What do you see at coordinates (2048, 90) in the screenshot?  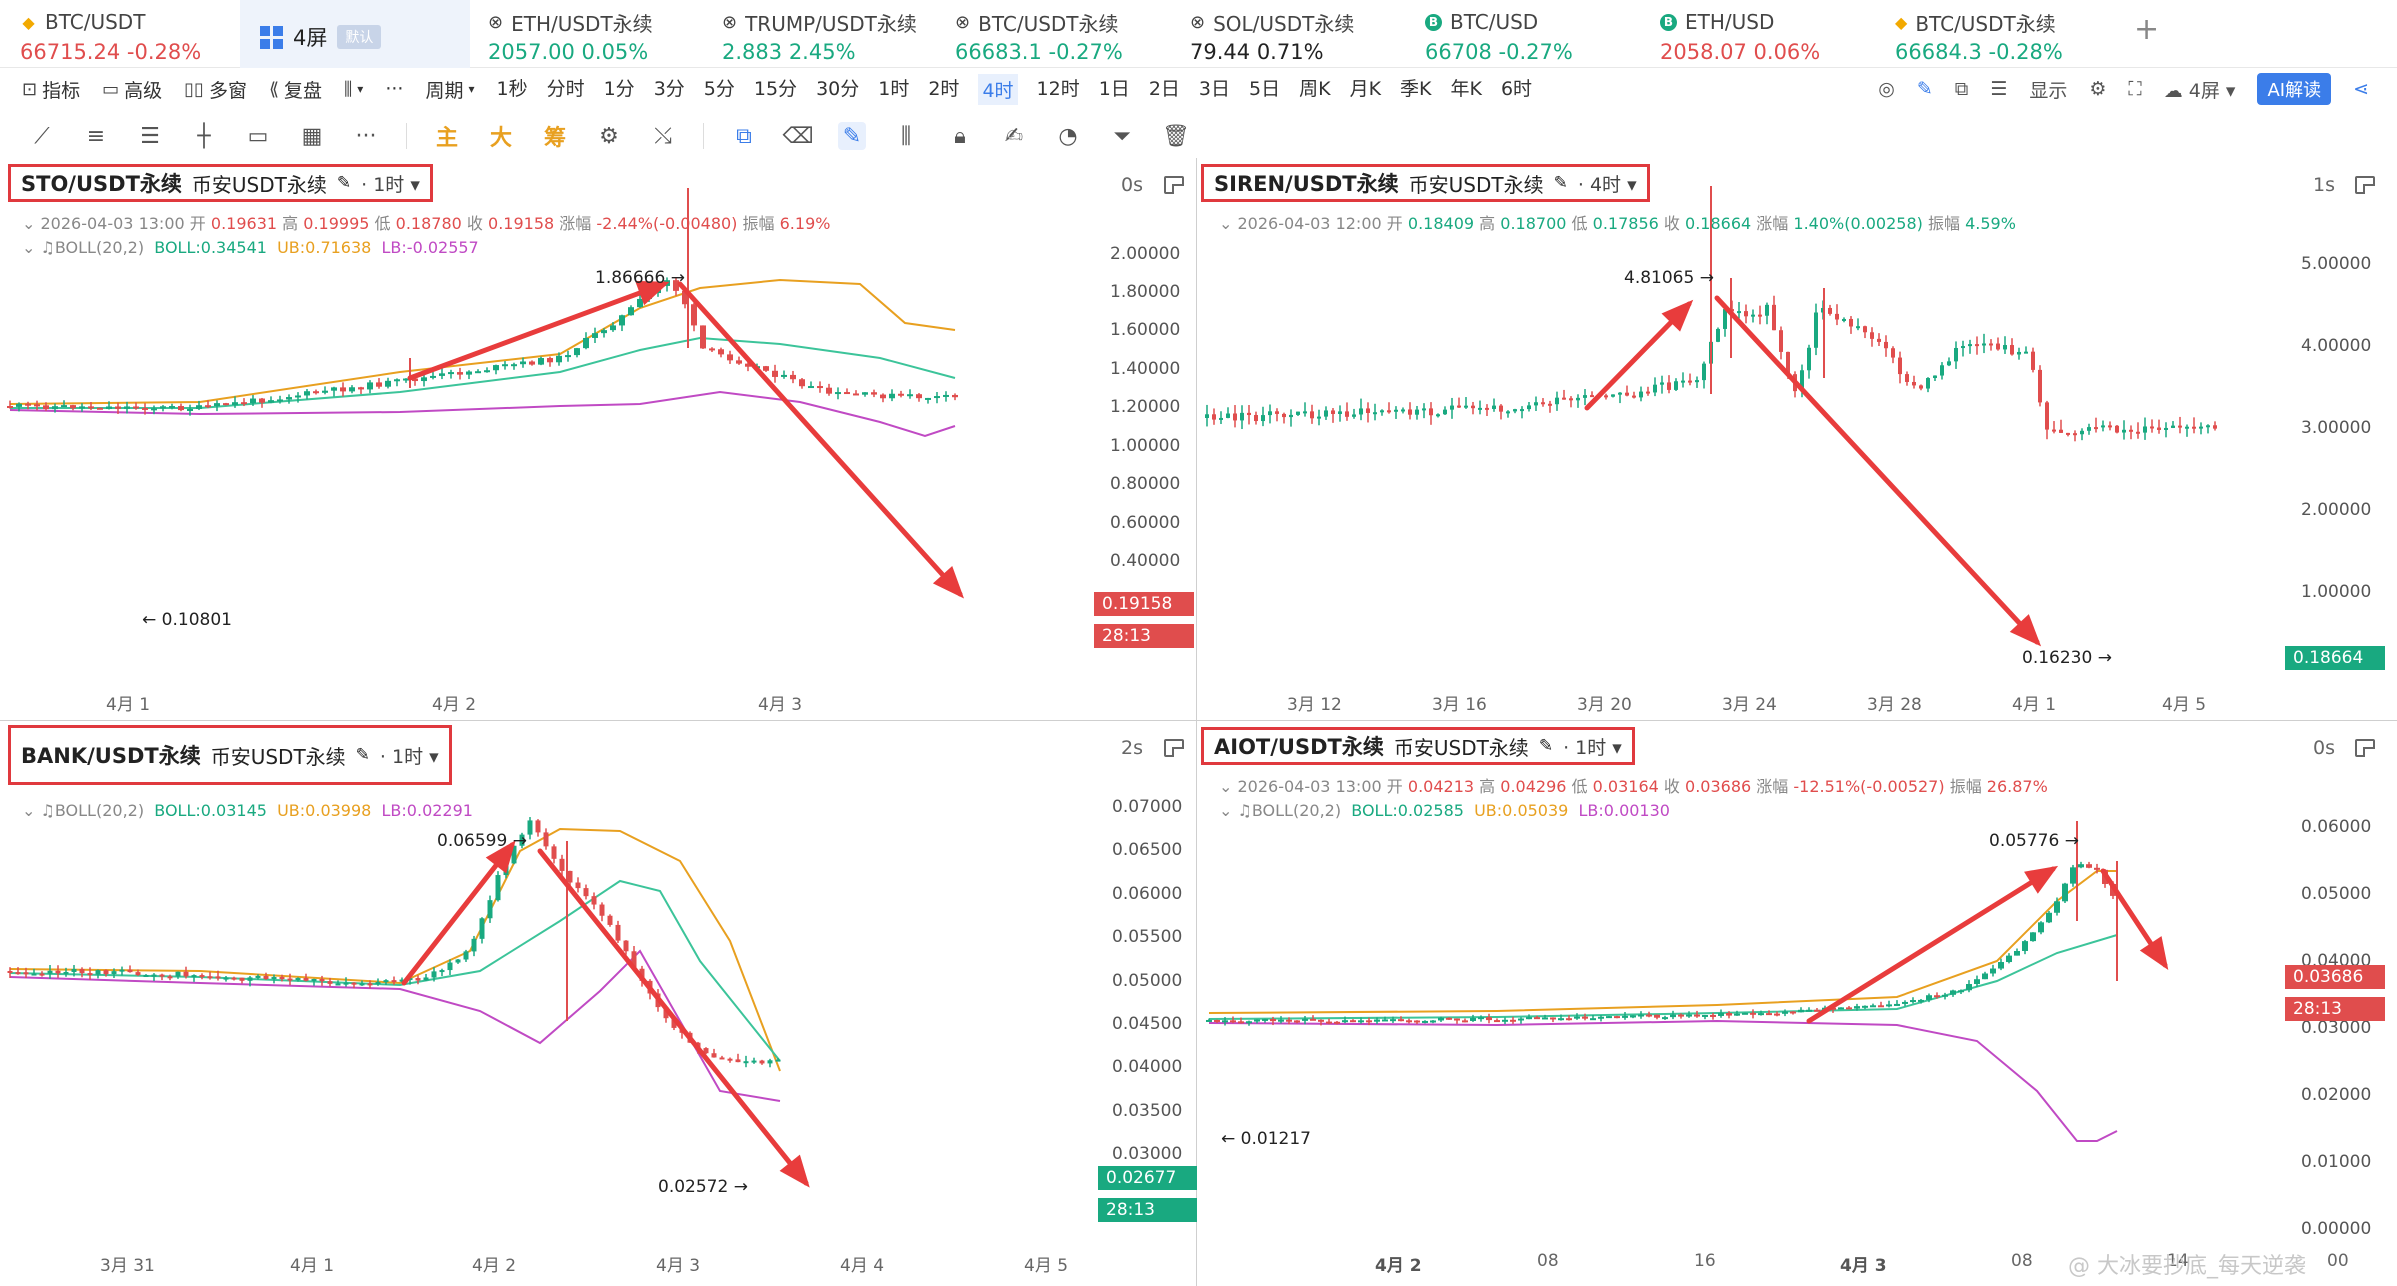 I see `display-button: 显示` at bounding box center [2048, 90].